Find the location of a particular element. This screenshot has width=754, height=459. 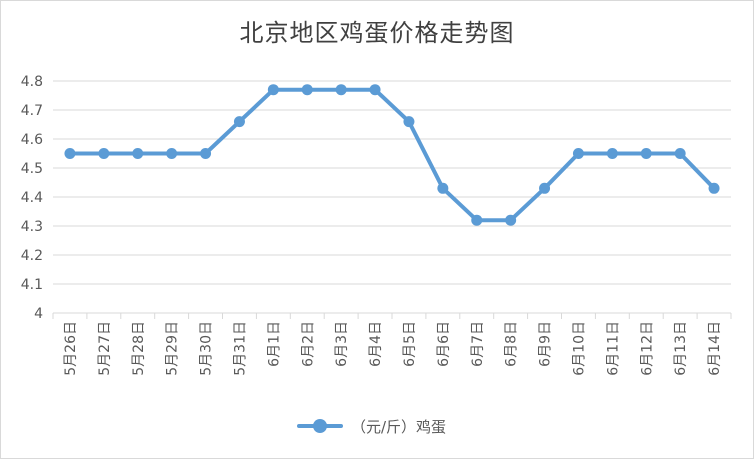

x-tick-label: 6月4日 is located at coordinates (376, 344).